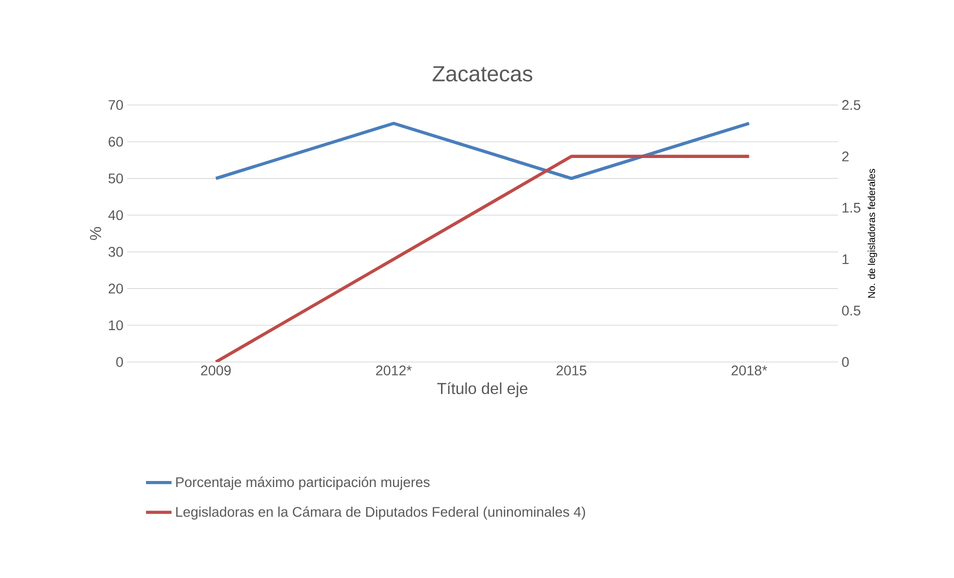 Image resolution: width=954 pixels, height=578 pixels. What do you see at coordinates (845, 259) in the screenshot?
I see `y2-tick-label: 1` at bounding box center [845, 259].